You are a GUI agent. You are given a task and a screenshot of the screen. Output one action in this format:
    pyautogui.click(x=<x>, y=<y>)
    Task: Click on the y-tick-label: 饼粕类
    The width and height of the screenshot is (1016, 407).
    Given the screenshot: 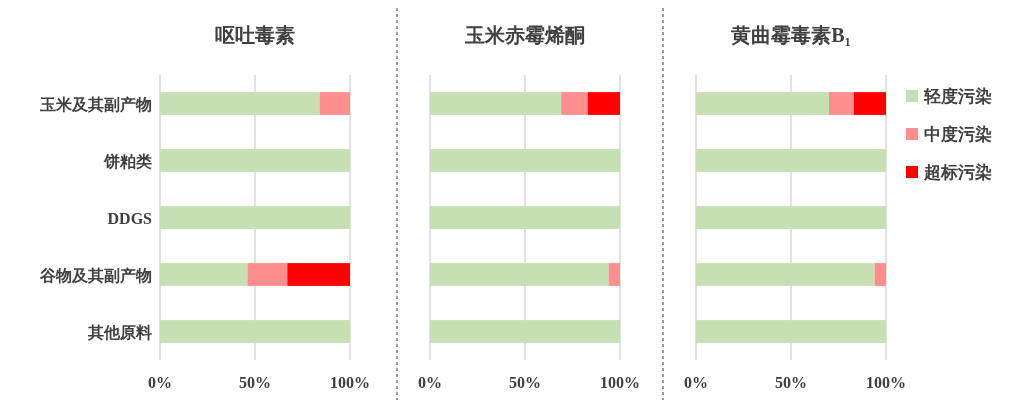 What is the action you would take?
    pyautogui.click(x=127, y=161)
    